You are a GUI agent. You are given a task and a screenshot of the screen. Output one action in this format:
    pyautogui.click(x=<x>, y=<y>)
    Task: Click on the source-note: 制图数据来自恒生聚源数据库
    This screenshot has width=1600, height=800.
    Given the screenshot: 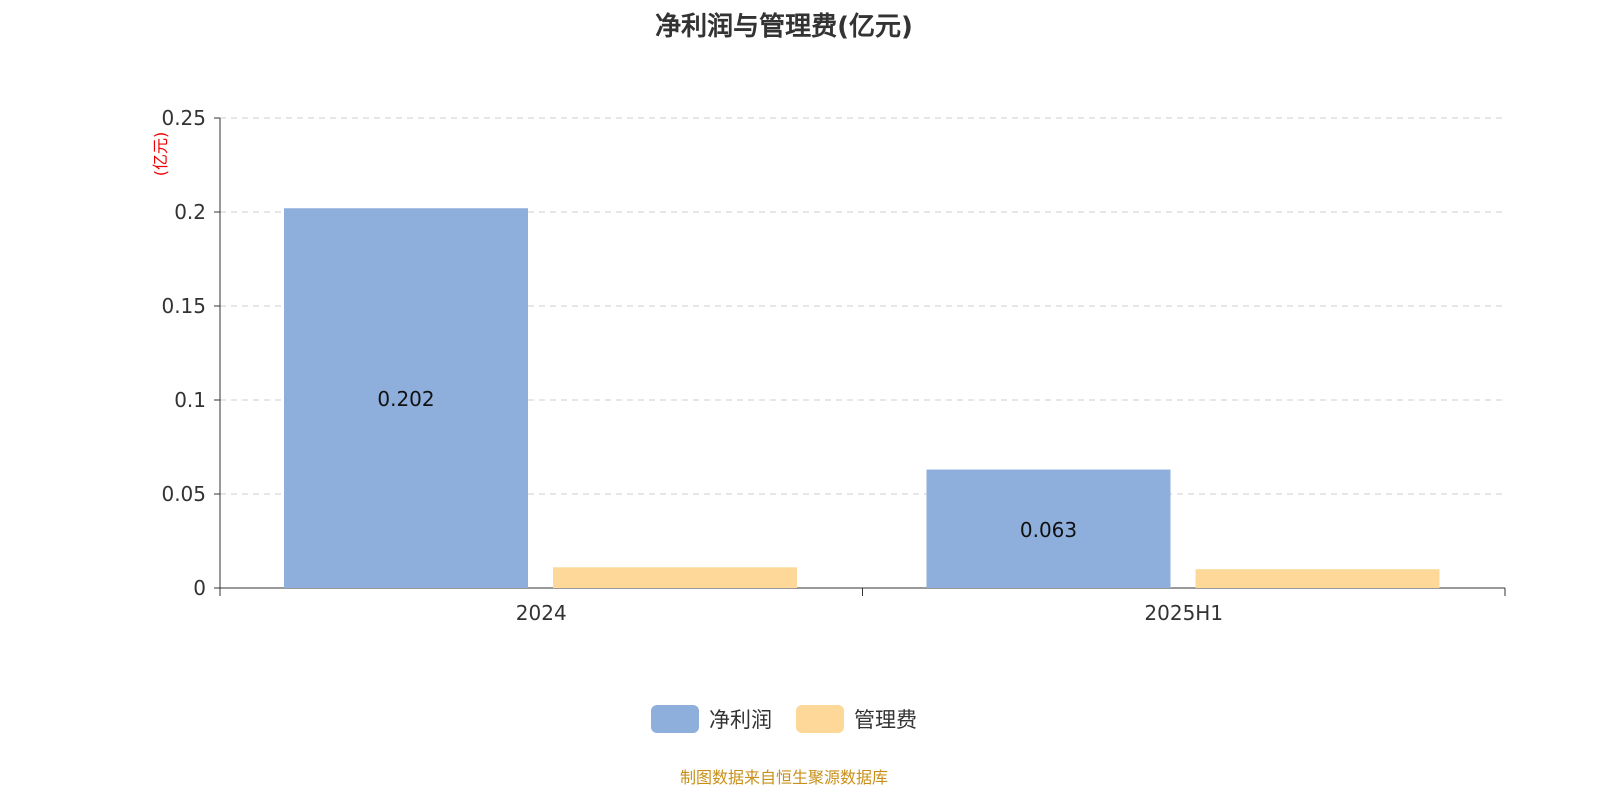 What is the action you would take?
    pyautogui.click(x=783, y=777)
    